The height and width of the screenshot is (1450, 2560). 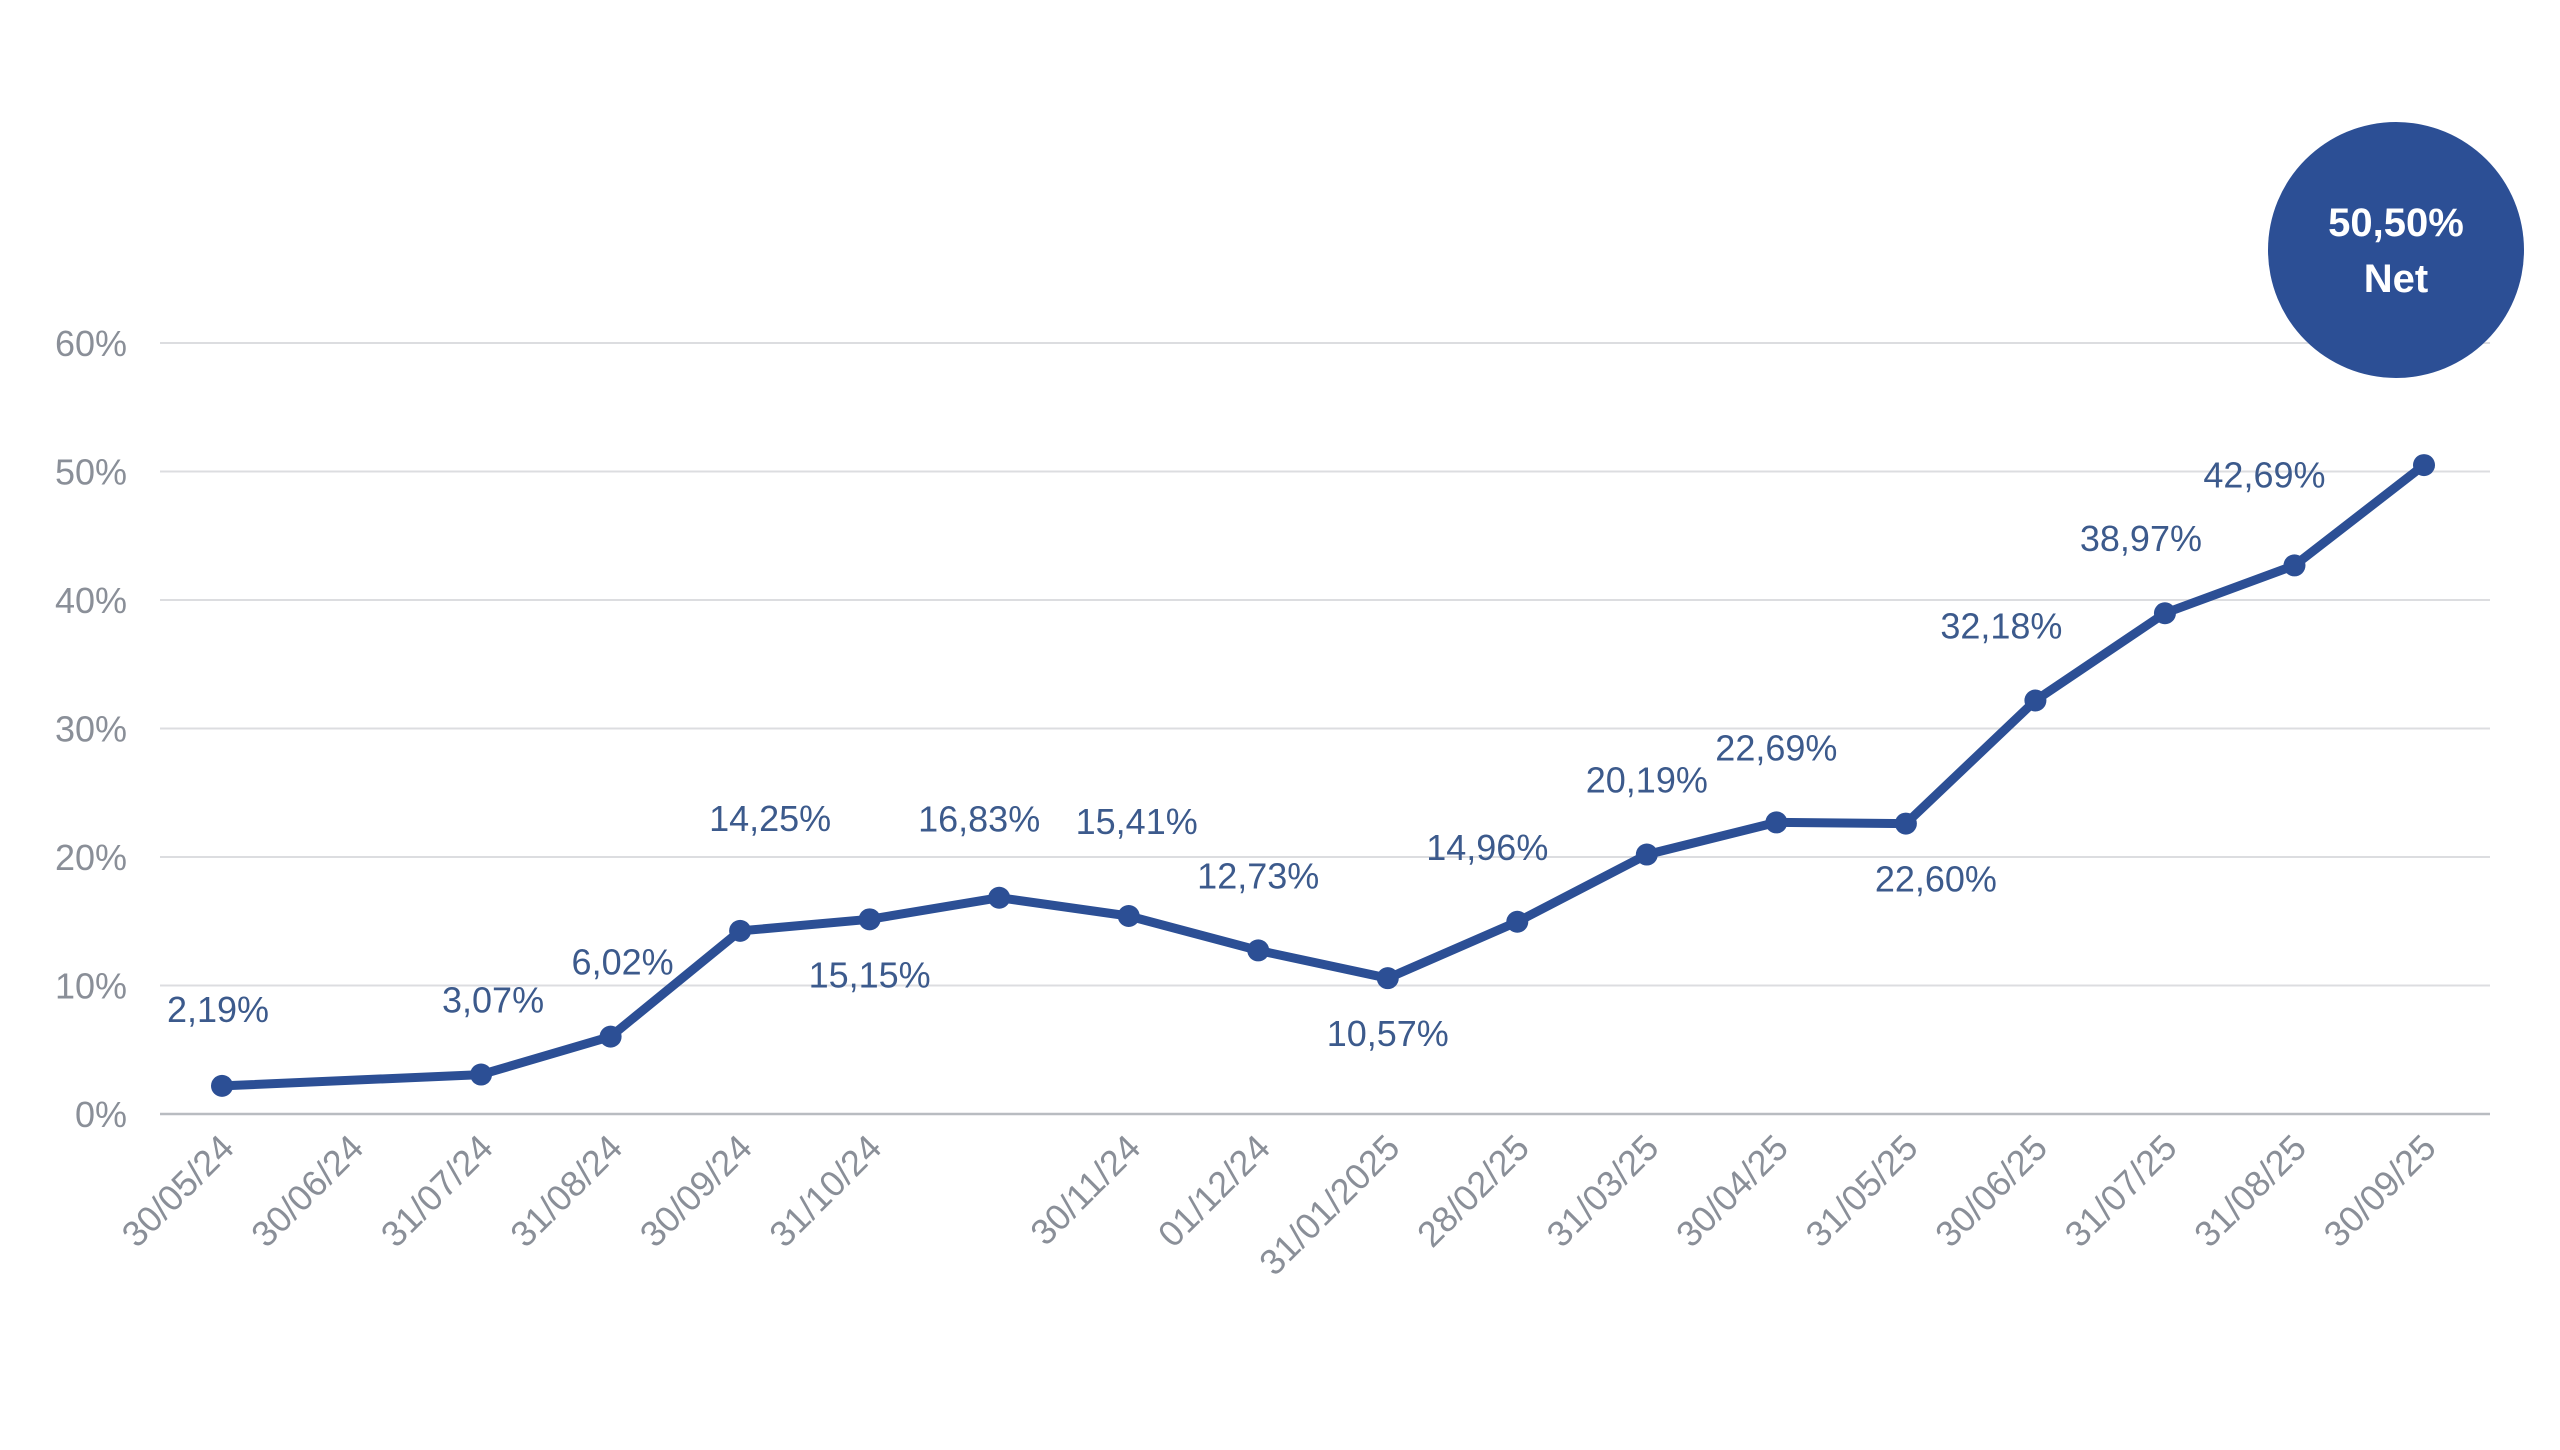 What do you see at coordinates (91, 986) in the screenshot?
I see `y-tick-label: 10%` at bounding box center [91, 986].